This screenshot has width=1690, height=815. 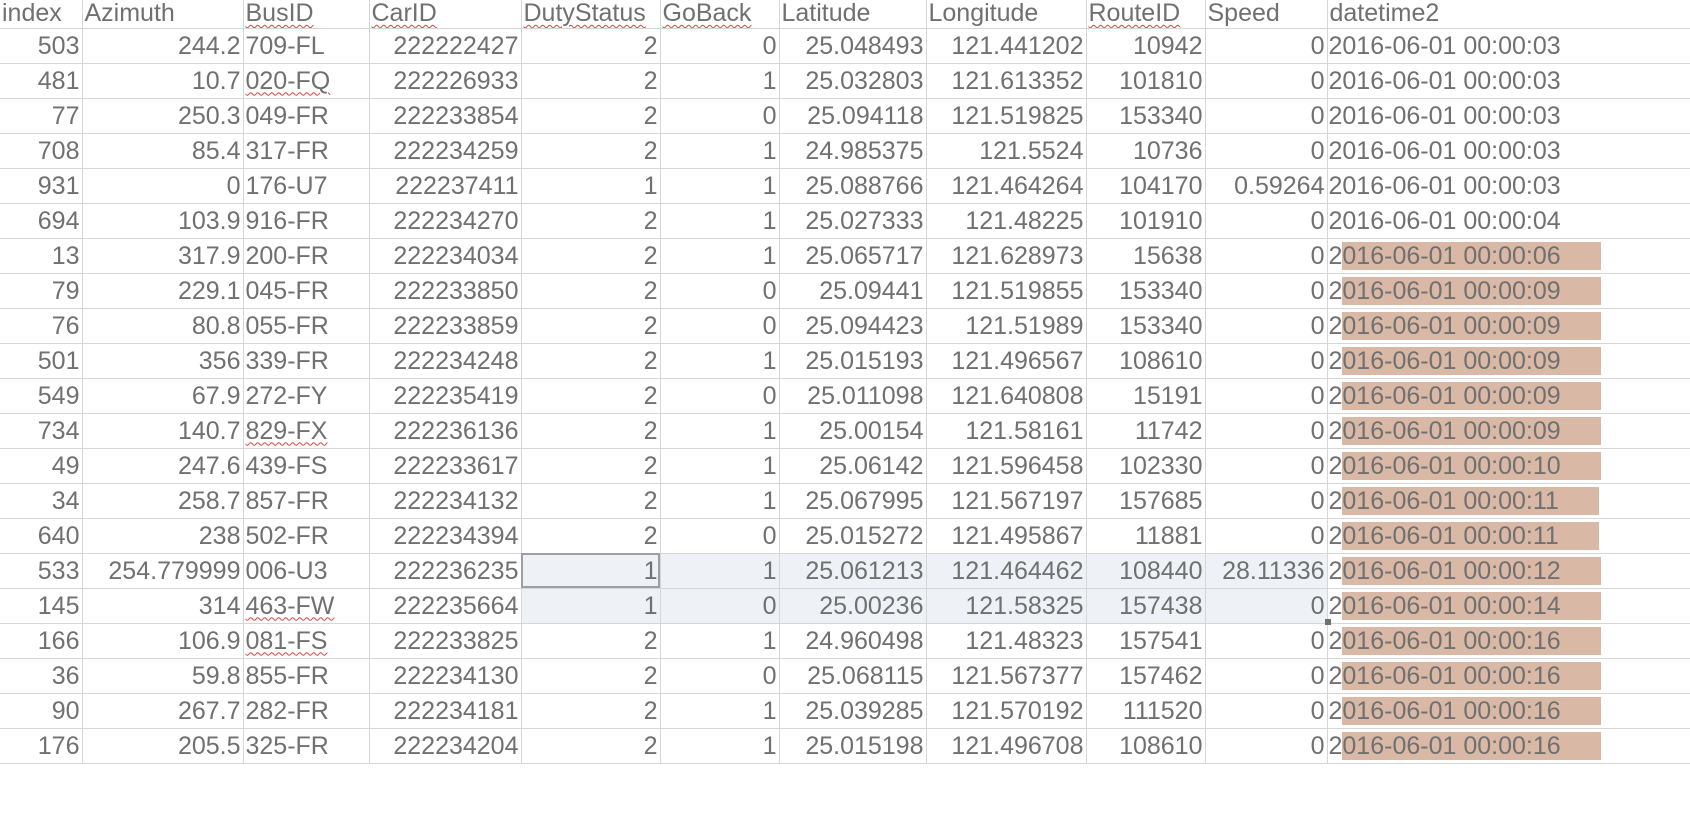 What do you see at coordinates (1146, 151) in the screenshot?
I see `cell-route: 10736` at bounding box center [1146, 151].